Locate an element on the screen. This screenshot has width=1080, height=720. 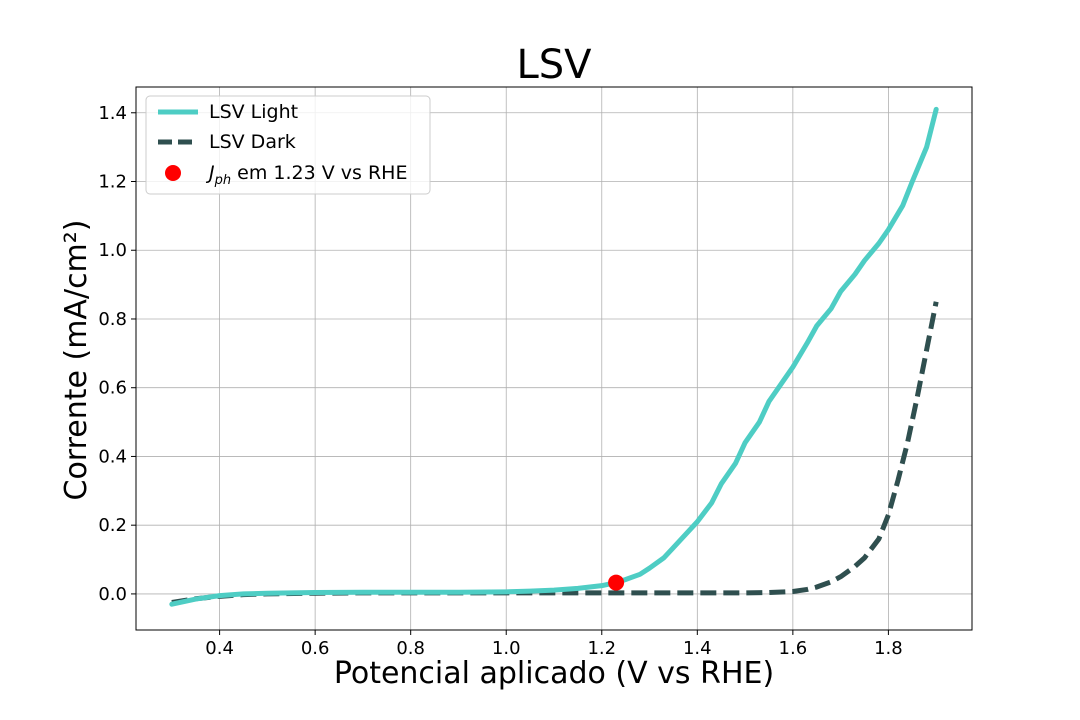
y-tick-label: 1.0 is located at coordinates (112, 250).